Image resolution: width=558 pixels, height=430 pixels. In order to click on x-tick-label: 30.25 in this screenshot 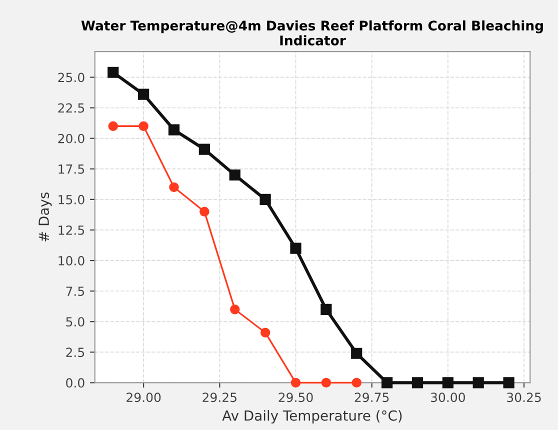, I will do `click(524, 397)`.